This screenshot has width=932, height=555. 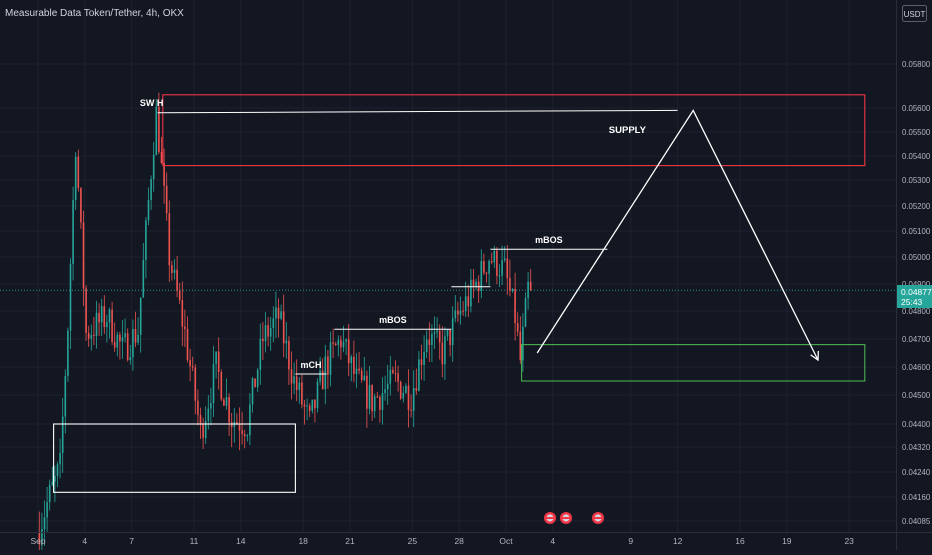 I want to click on time-tick-label: 23, so click(x=849, y=541).